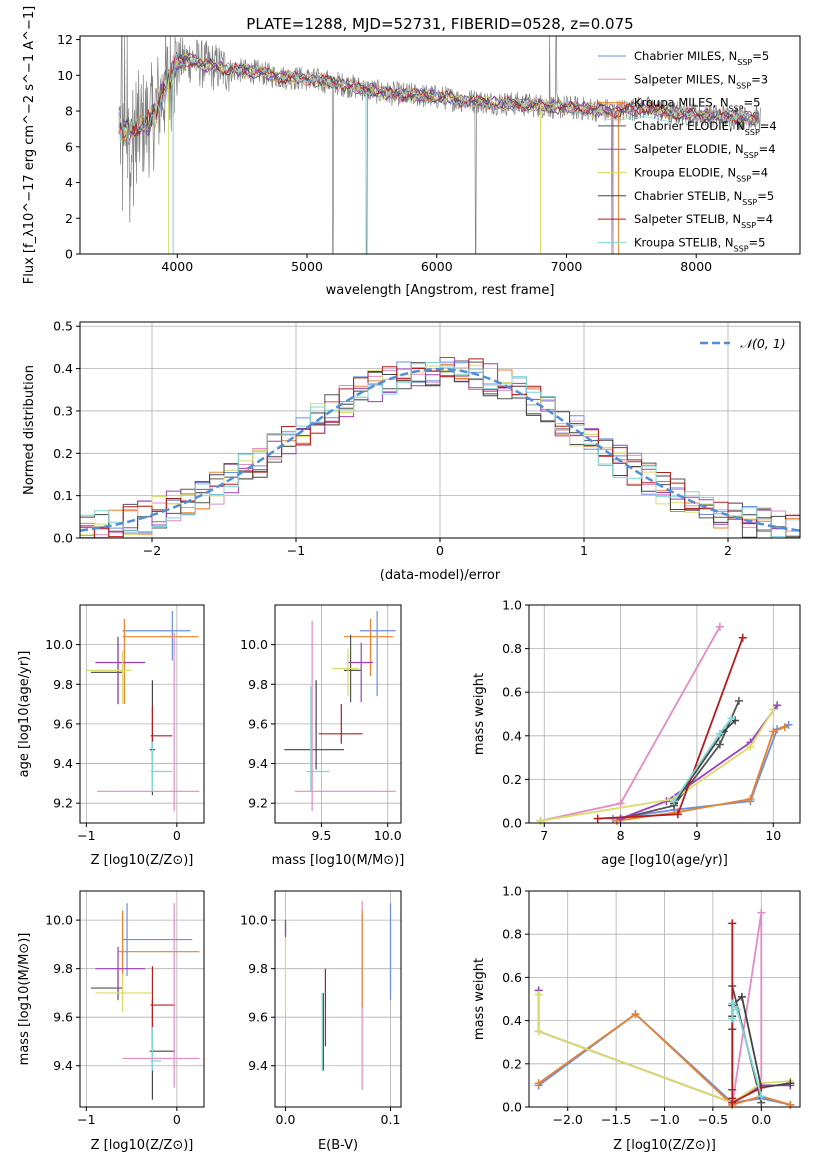 This screenshot has height=1170, width=819. I want to click on legend-entry-gaussian: 𝒩(0, 1), so click(763, 343).